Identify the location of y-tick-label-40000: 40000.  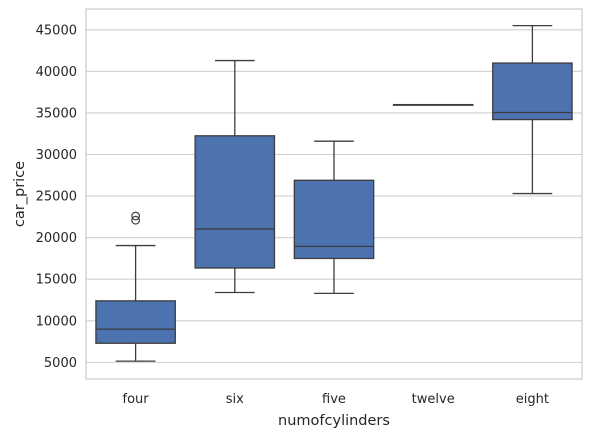
(56, 72).